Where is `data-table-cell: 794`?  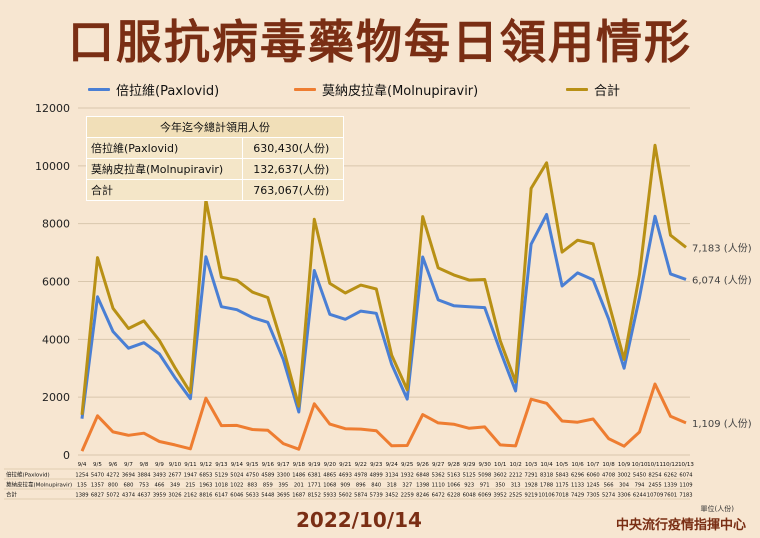 data-table-cell: 794 is located at coordinates (640, 486).